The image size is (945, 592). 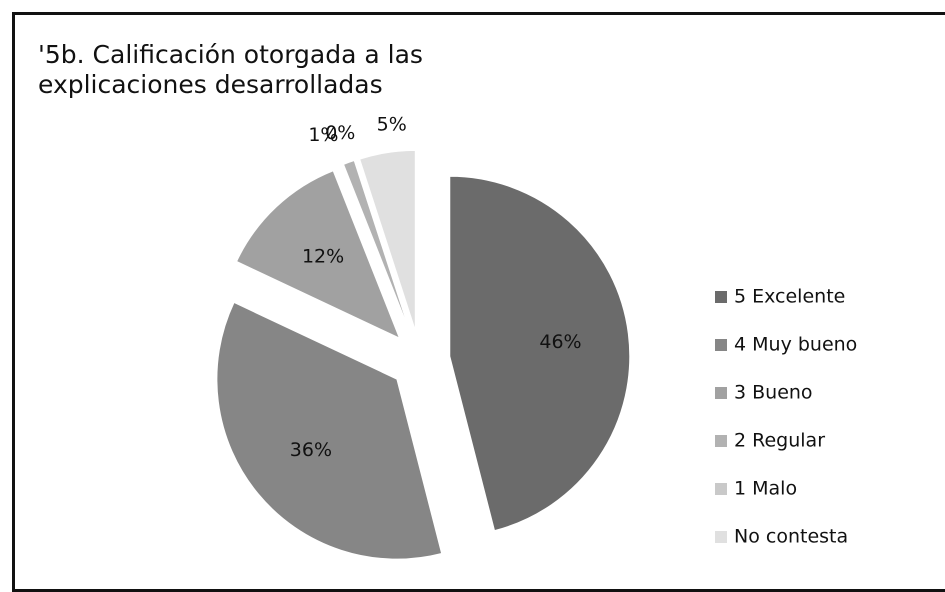 I want to click on data-label: 12%, so click(x=323, y=256).